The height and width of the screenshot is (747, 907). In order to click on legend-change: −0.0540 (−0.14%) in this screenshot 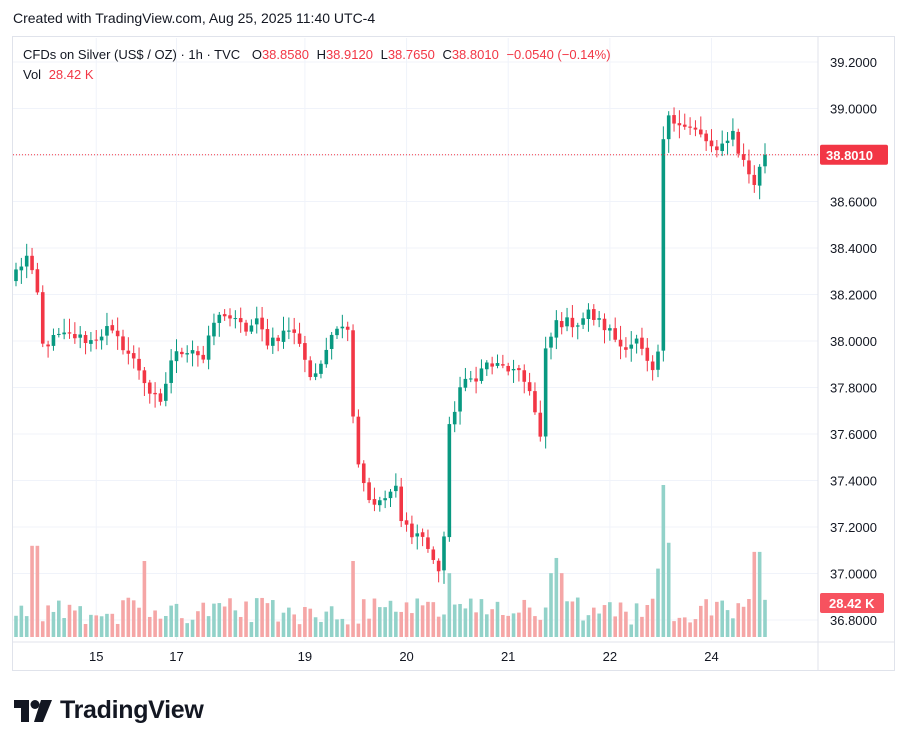, I will do `click(558, 54)`.